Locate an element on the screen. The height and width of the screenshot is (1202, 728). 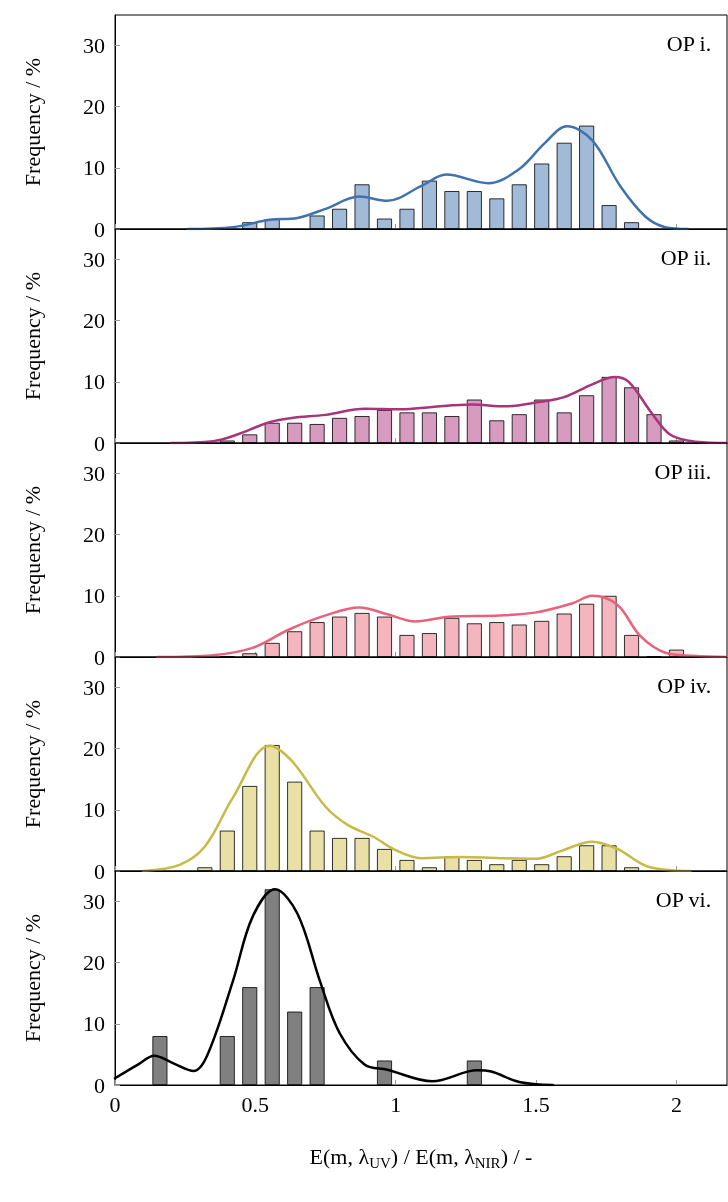
text: OP iv. is located at coordinates (684, 685).